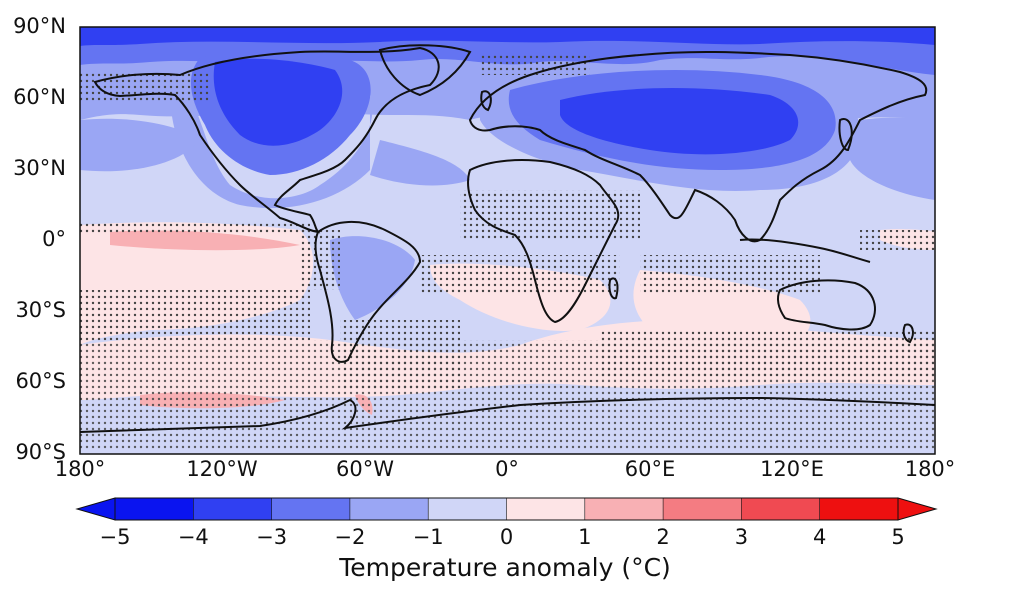 Image resolution: width=1024 pixels, height=598 pixels. What do you see at coordinates (505, 567) in the screenshot?
I see `colorbar-label: Temperature anomaly (°C)` at bounding box center [505, 567].